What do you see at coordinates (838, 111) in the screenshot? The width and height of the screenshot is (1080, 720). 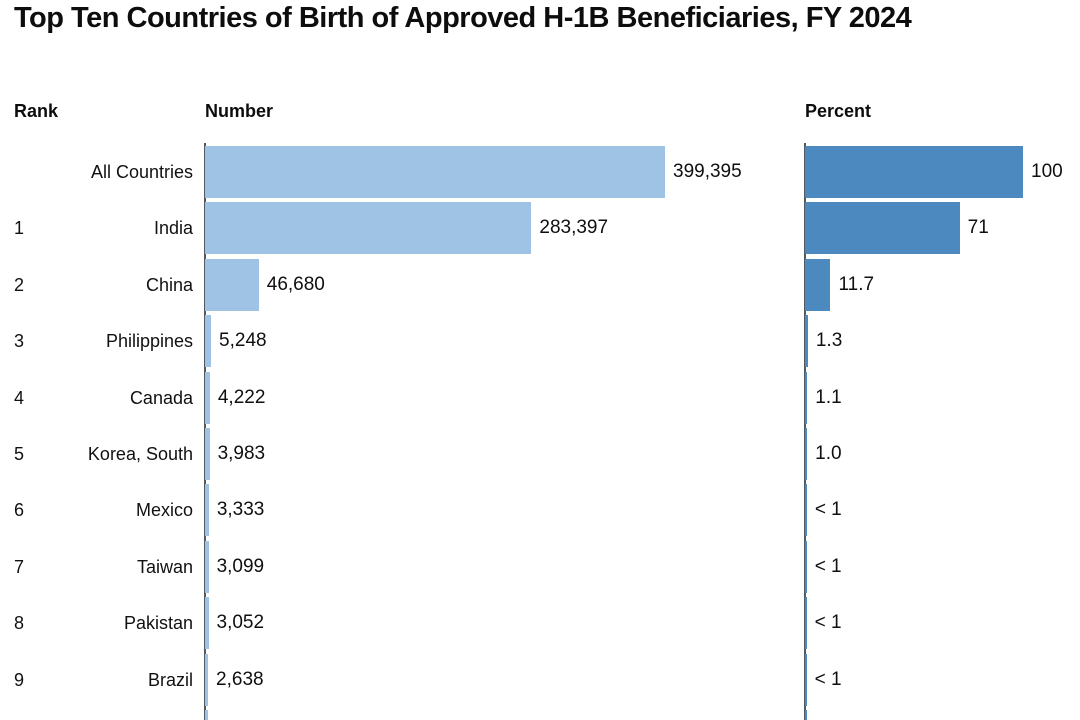 I see `column-header-percent: Percent` at bounding box center [838, 111].